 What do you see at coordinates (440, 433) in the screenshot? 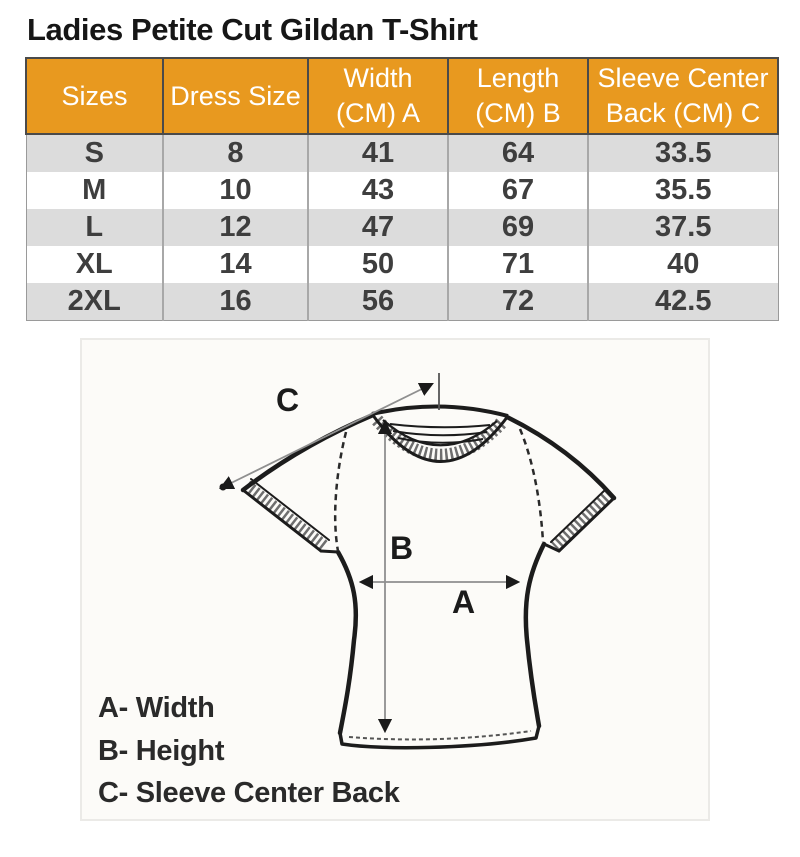
I see `collar` at bounding box center [440, 433].